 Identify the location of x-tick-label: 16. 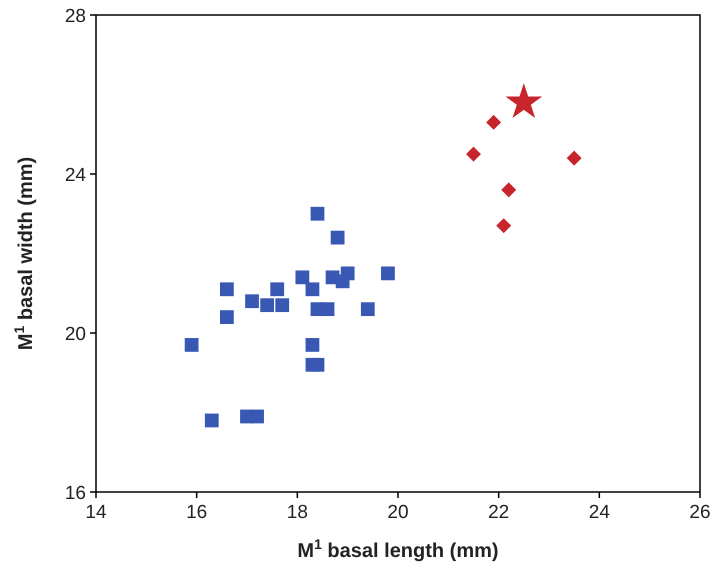
(197, 512).